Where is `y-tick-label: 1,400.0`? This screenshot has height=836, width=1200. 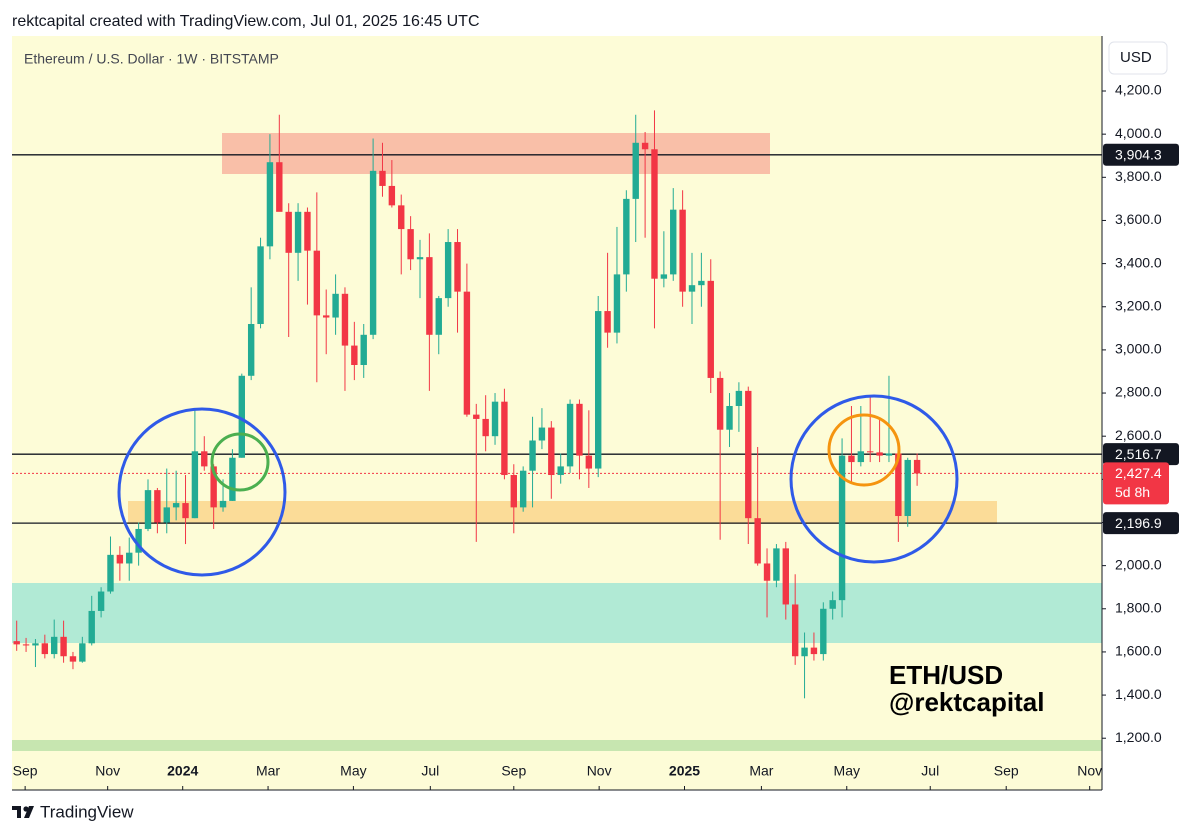
y-tick-label: 1,400.0 is located at coordinates (1138, 694).